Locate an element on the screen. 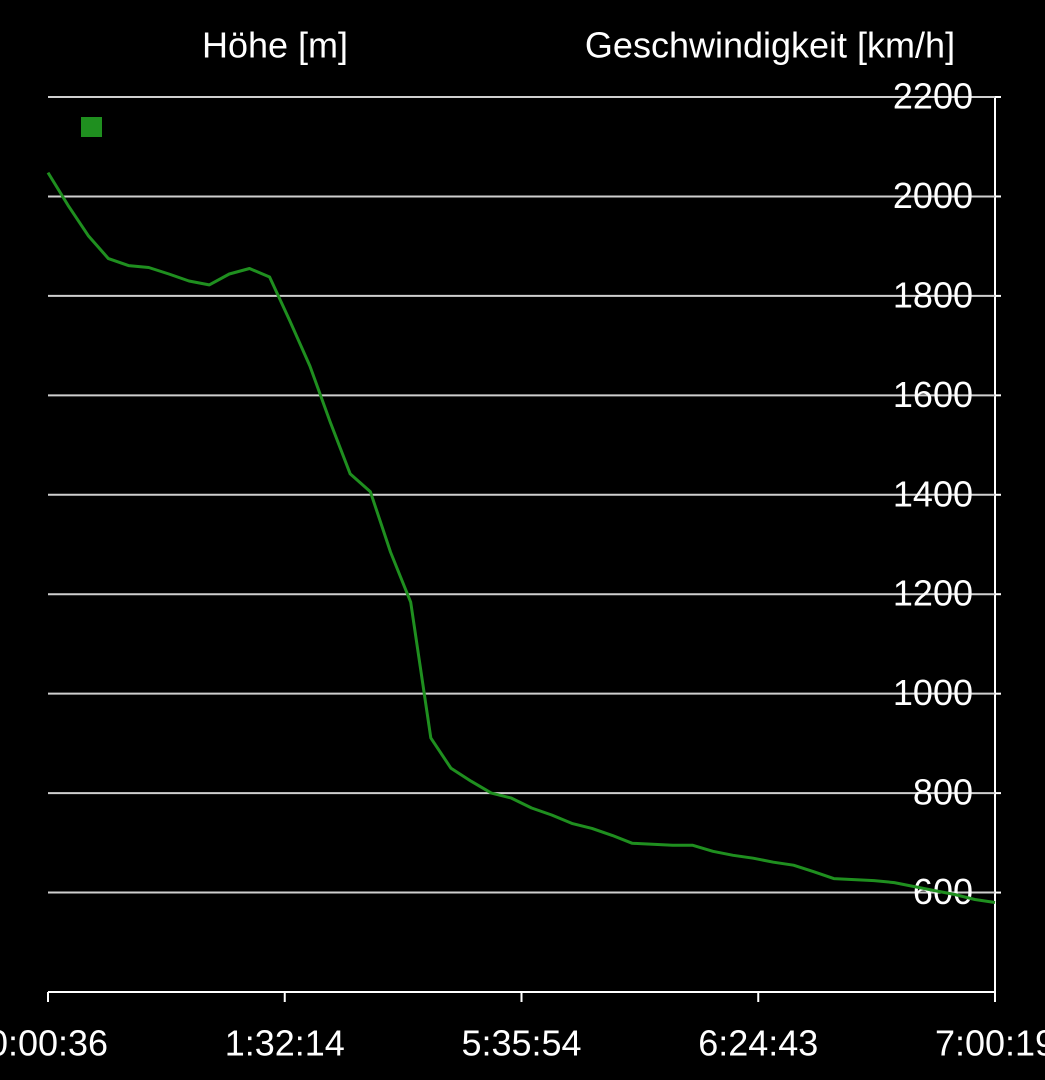  y-tick-label: 1600 is located at coordinates (933, 394).